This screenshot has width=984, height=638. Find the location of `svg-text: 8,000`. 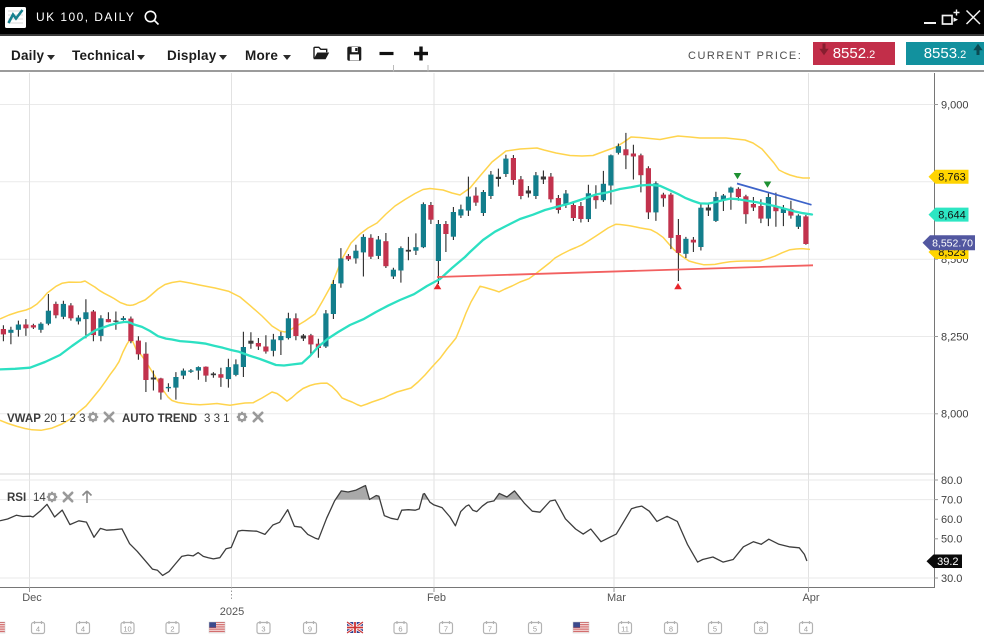

svg-text: 8,000 is located at coordinates (955, 415).